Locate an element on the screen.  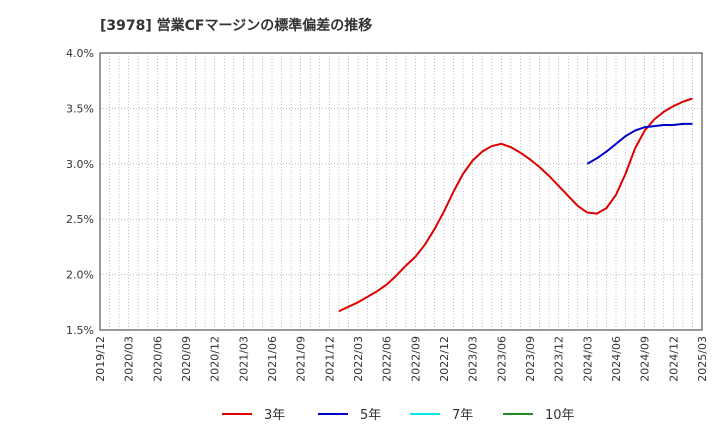
x-tick-label: 2023/03 is located at coordinates (473, 359).